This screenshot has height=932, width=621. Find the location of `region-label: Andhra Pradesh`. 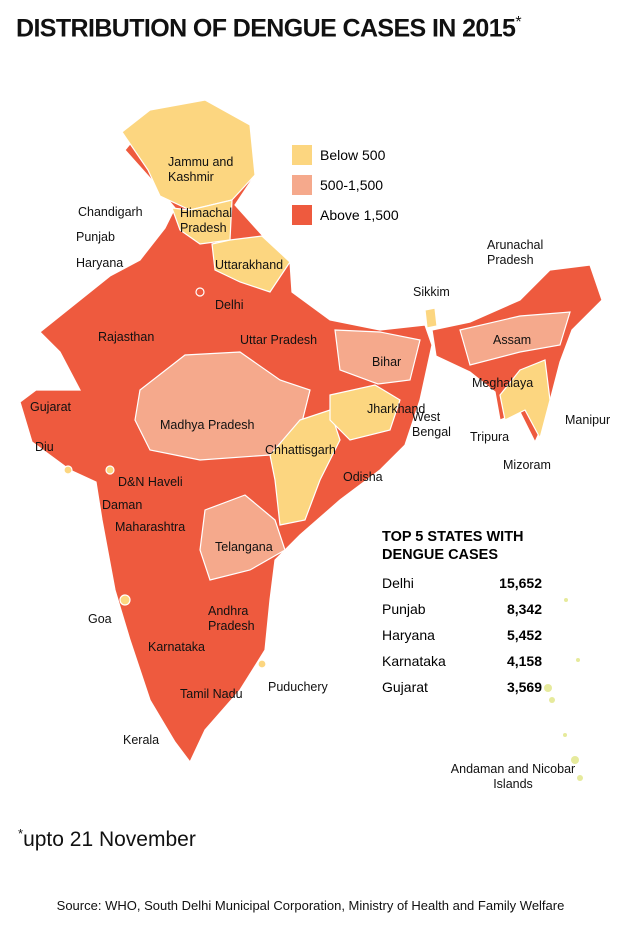

region-label: Andhra Pradesh is located at coordinates (231, 618).